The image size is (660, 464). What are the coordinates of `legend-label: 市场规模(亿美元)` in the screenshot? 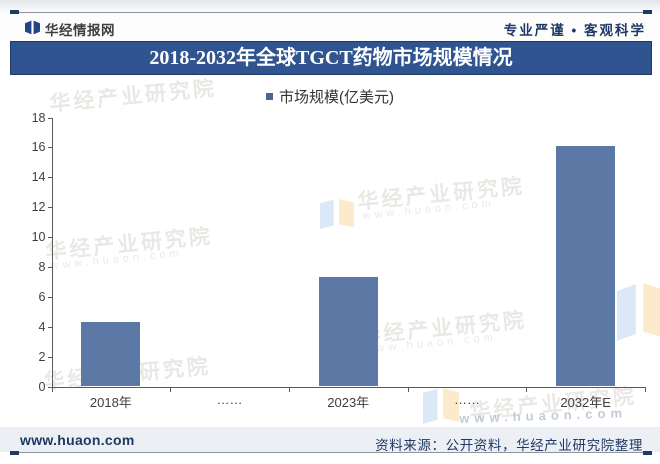 It's located at (336, 97).